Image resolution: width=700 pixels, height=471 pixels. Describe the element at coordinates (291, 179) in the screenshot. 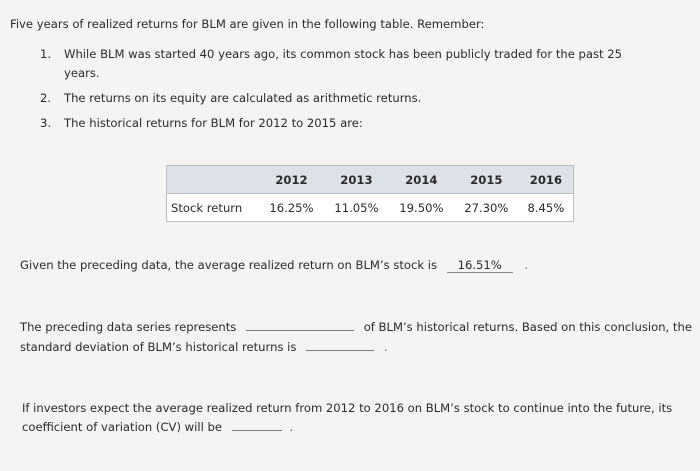

I see `header-cell: 2012` at that location.